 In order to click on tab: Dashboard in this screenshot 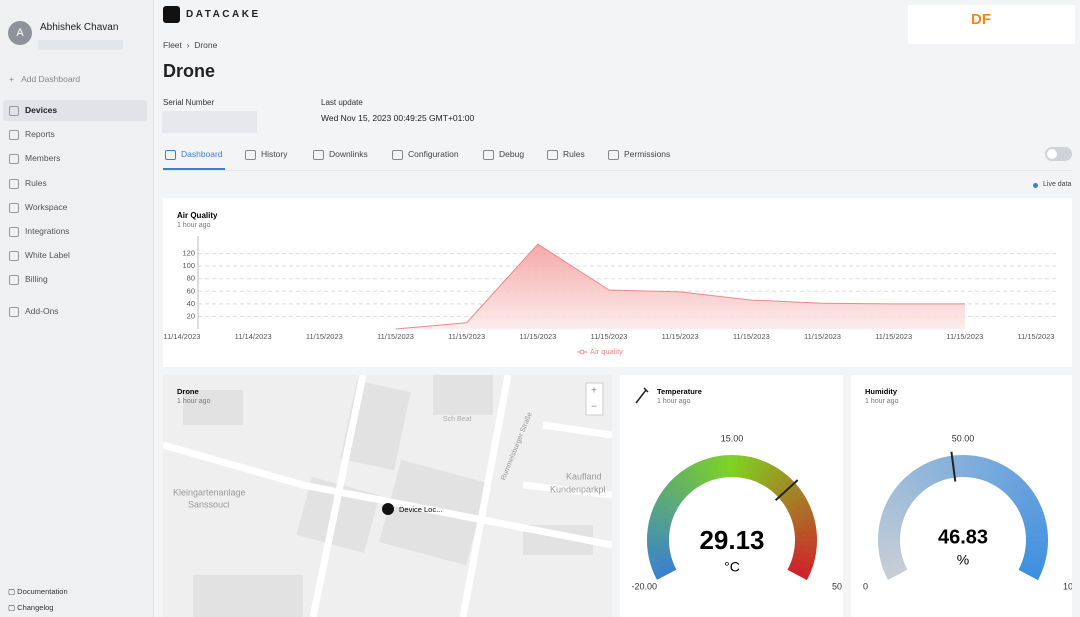, I will do `click(202, 154)`.